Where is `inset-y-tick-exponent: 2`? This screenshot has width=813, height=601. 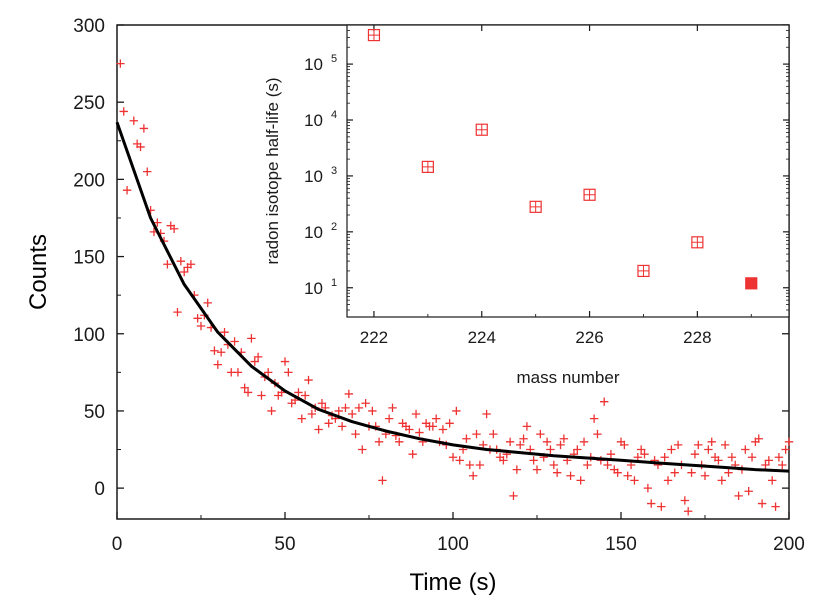 inset-y-tick-exponent: 2 is located at coordinates (334, 227).